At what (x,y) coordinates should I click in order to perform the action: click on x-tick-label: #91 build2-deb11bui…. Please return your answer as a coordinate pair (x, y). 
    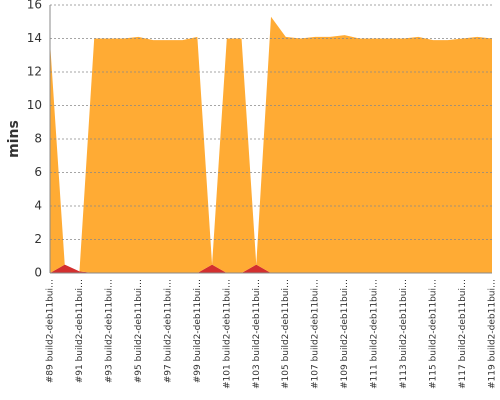
    Looking at the image, I should click on (80, 331).